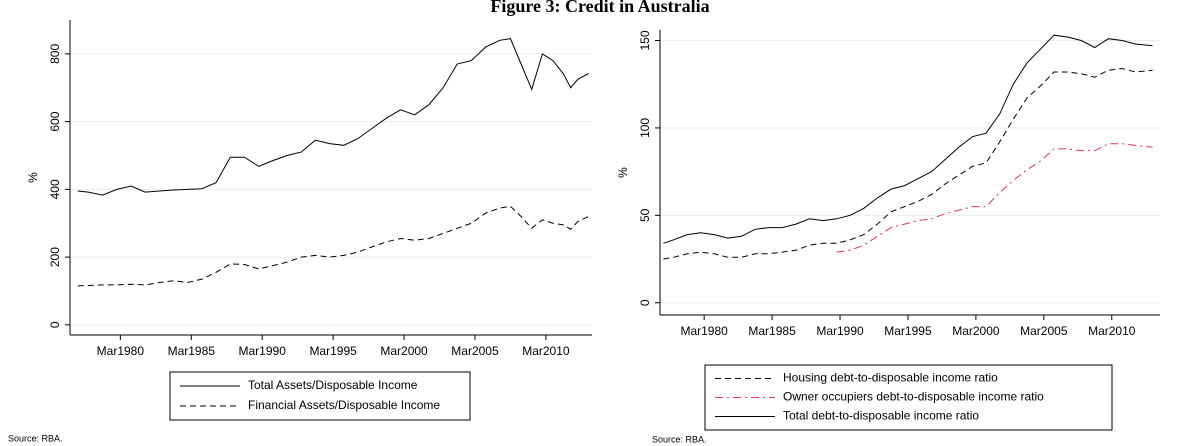  I want to click on y-tick-label: 100, so click(645, 128).